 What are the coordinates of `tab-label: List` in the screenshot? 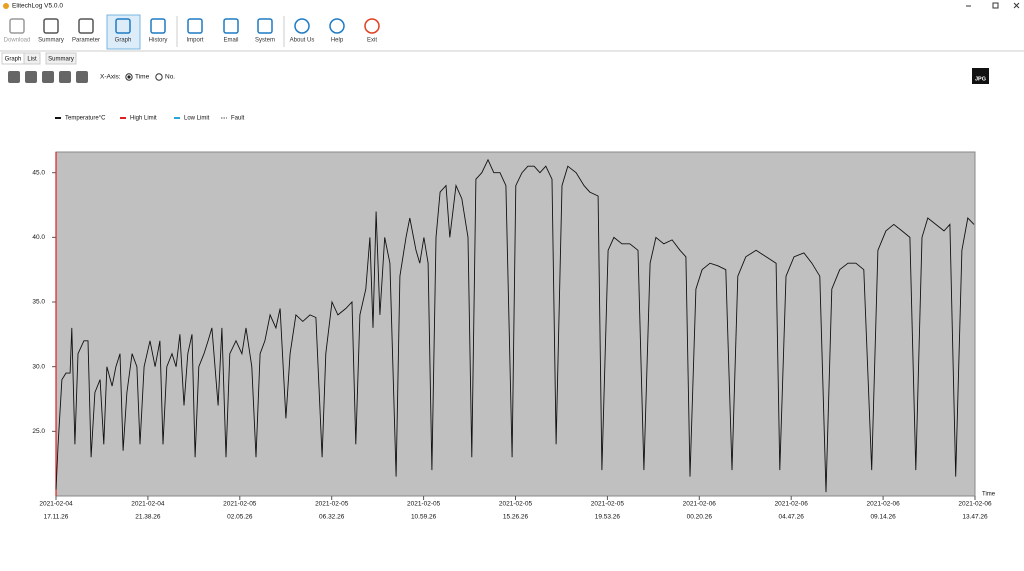 It's located at (32, 60).